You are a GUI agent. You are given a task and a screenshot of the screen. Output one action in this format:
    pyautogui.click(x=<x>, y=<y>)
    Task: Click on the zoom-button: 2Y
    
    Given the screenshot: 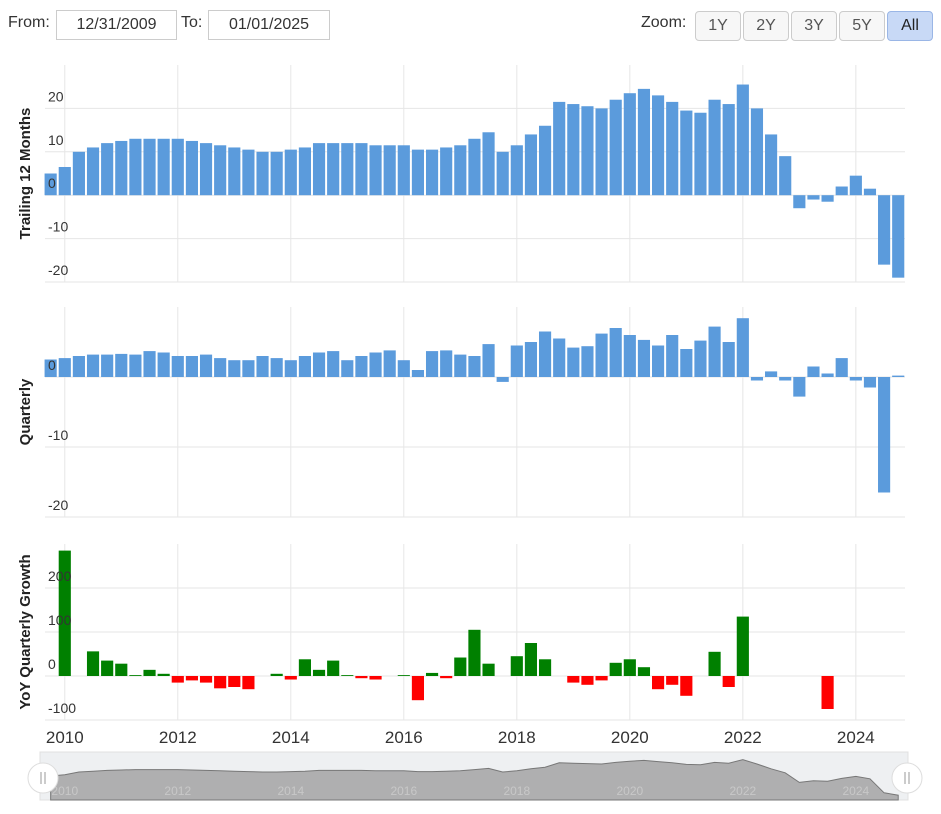 What is the action you would take?
    pyautogui.click(x=766, y=26)
    